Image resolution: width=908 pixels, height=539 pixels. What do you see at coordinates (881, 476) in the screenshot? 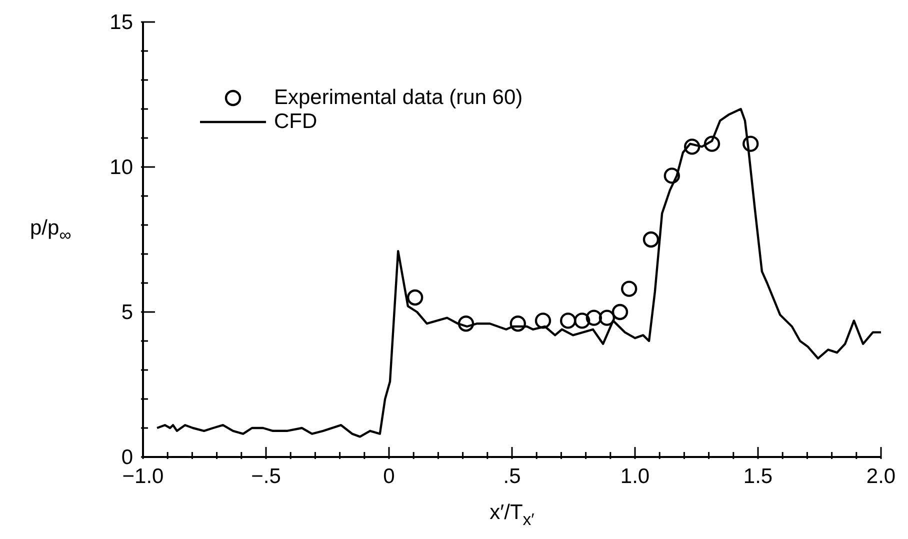
I see `x-tick-label: 2.0` at bounding box center [881, 476].